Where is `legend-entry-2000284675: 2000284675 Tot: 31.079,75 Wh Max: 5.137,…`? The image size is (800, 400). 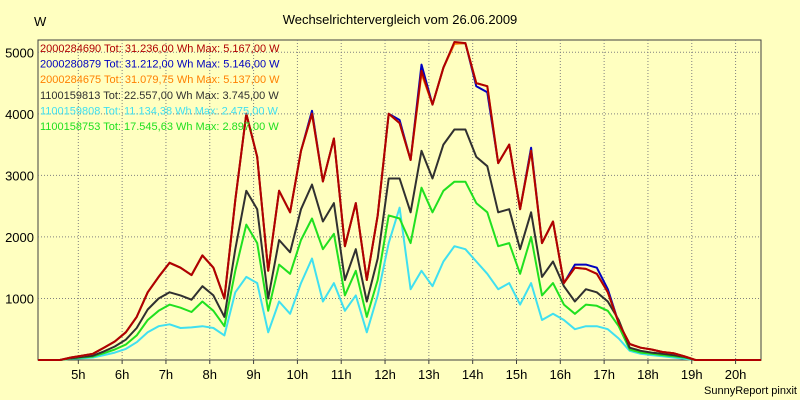
legend-entry-2000284675: 2000284675 Tot: 31.079,75 Wh Max: 5.137,… is located at coordinates (160, 80).